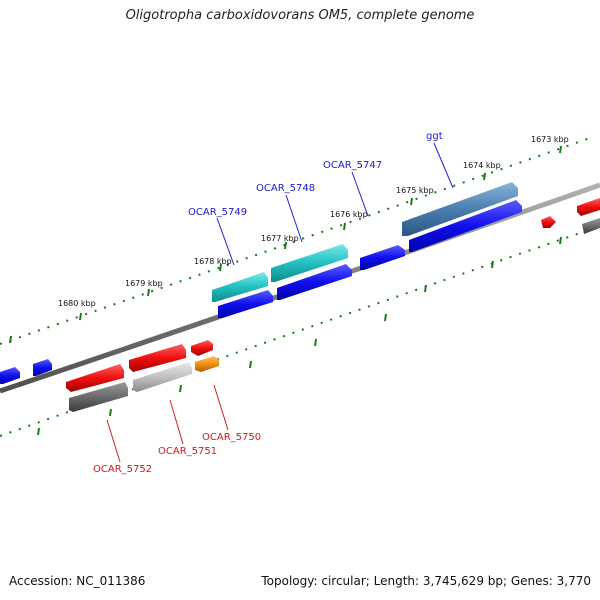 This screenshot has width=600, height=600. I want to click on tick-label: 1678 kbp, so click(213, 261).